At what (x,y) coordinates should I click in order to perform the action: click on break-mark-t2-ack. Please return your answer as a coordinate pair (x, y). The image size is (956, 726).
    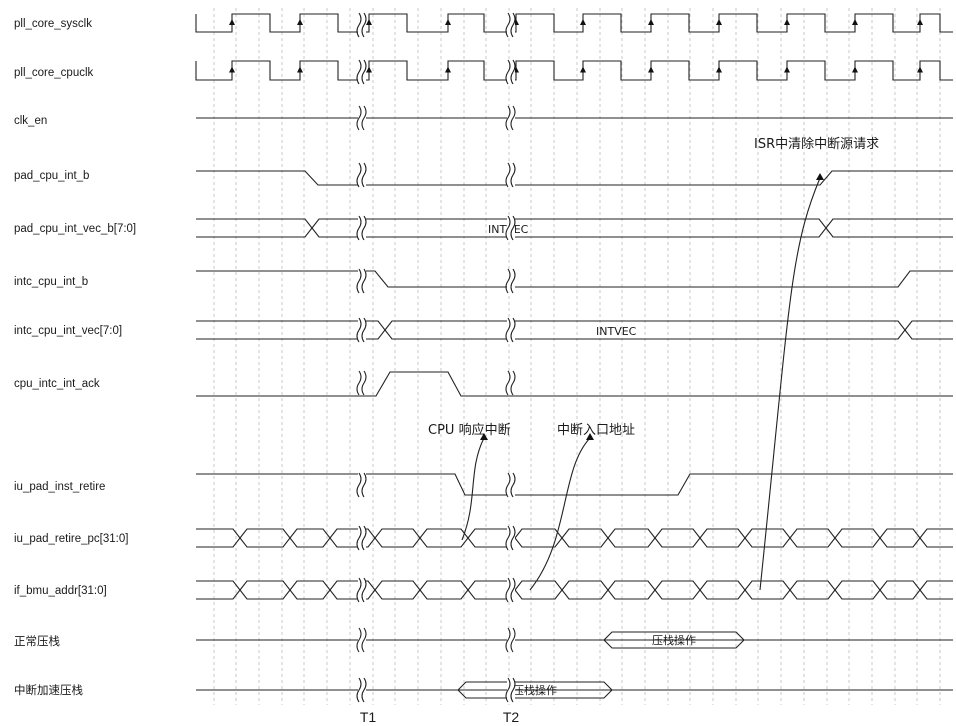
    Looking at the image, I should click on (513, 383).